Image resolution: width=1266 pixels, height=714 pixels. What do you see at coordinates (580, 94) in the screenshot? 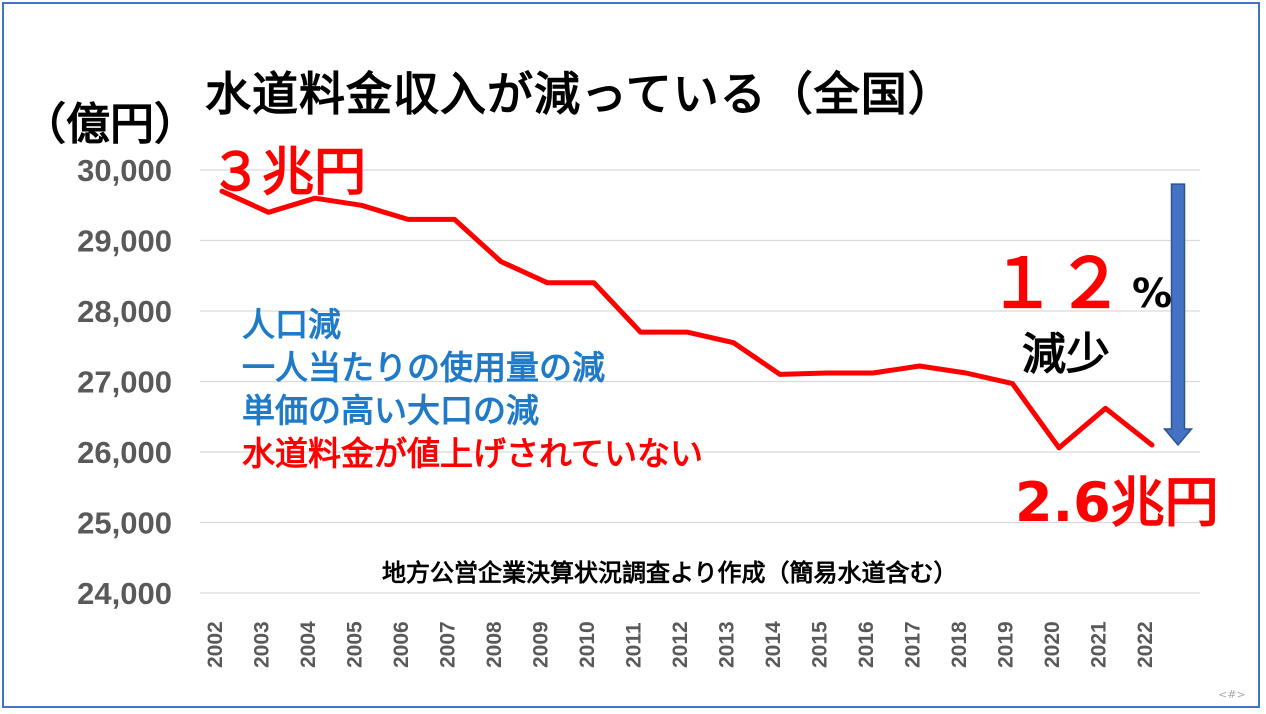
I see `chart-title: 水道料金収入が減っている（全国）` at bounding box center [580, 94].